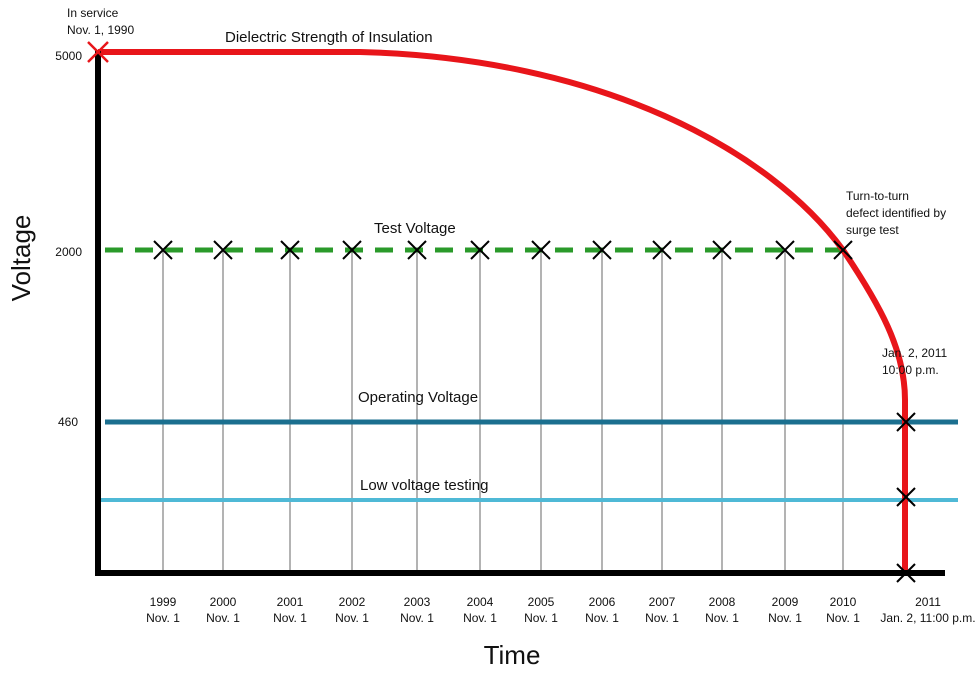  I want to click on x-tick-label: 2007, so click(662, 602).